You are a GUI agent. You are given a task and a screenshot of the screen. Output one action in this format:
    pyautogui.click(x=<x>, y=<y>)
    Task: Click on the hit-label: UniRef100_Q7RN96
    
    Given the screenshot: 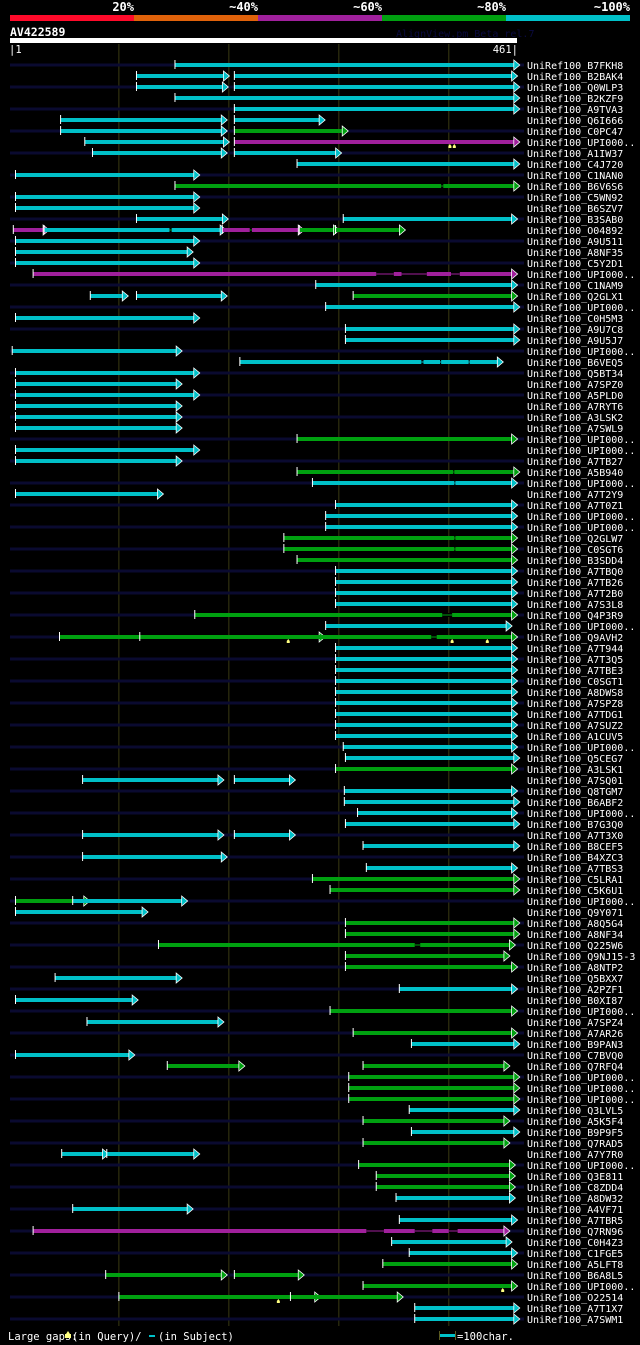 What is the action you would take?
    pyautogui.click(x=575, y=1232)
    